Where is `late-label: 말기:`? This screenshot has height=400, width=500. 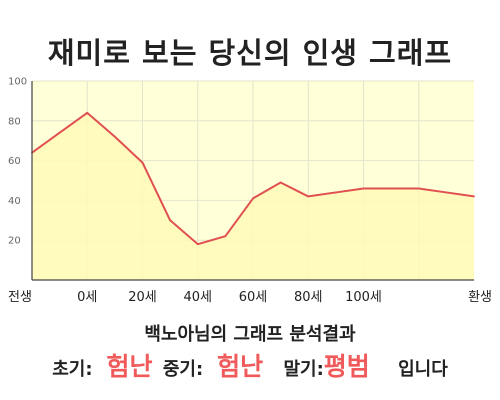 late-label: 말기: is located at coordinates (303, 369).